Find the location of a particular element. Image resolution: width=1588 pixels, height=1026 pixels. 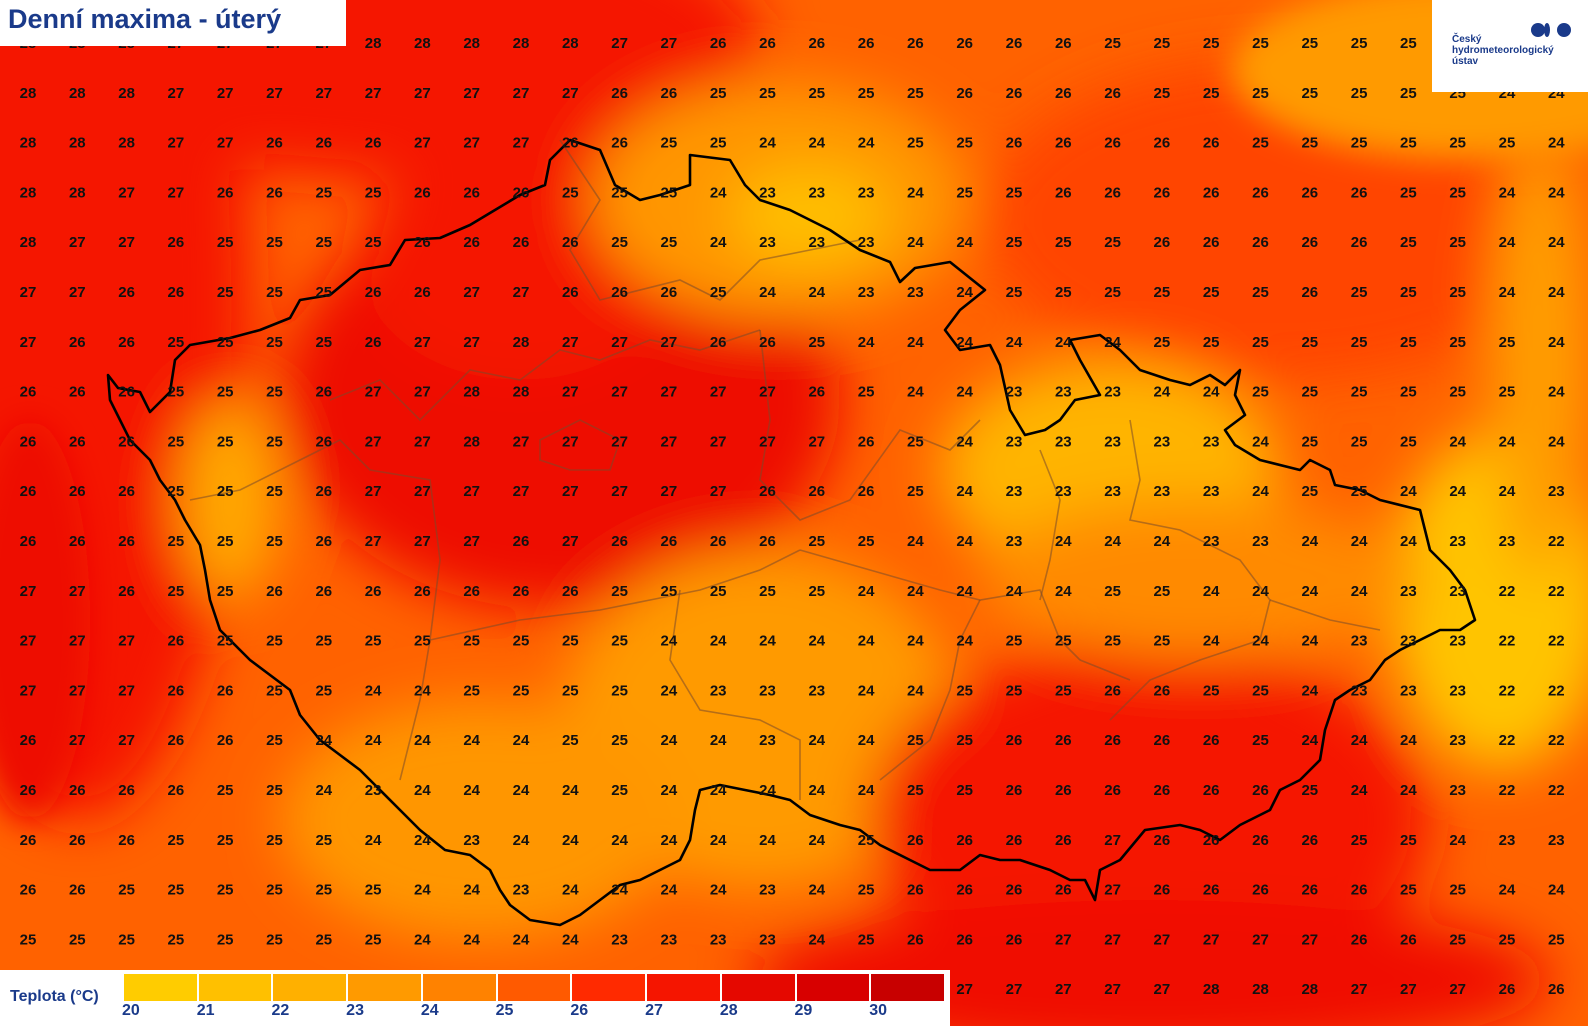

legend-tick-label: 29 is located at coordinates (803, 1010).